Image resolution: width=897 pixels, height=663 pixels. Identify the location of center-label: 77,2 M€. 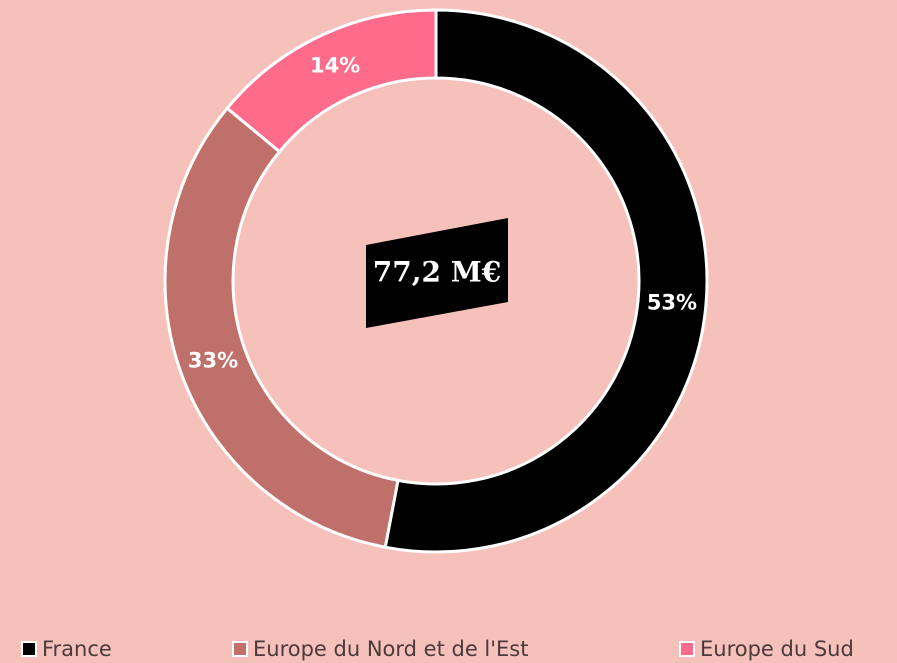
(437, 272).